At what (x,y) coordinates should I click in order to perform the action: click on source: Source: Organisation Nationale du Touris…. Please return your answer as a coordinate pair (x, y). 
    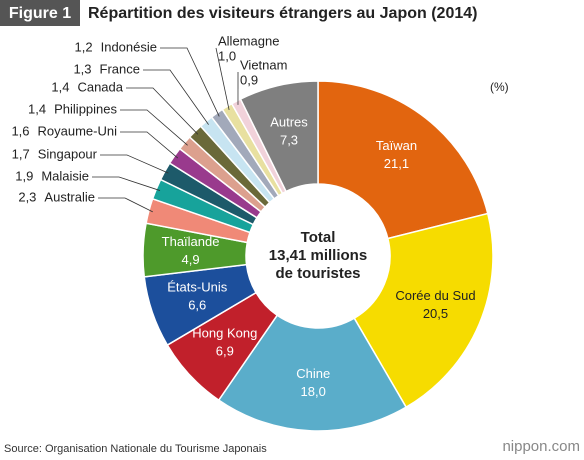
    Looking at the image, I should click on (135, 449).